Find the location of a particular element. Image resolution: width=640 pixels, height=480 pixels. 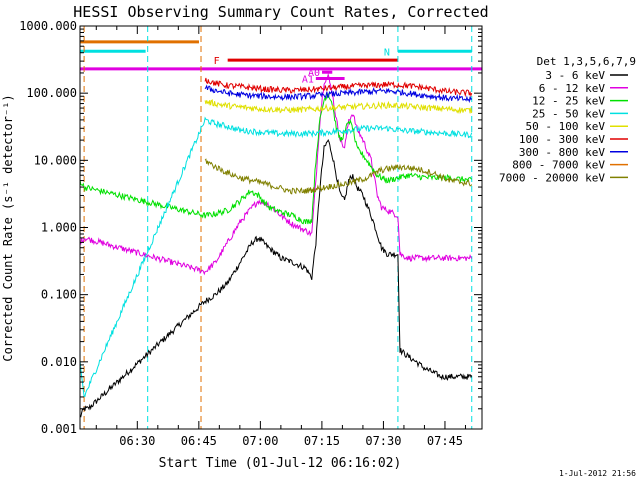

x-tick-label: 06:30 is located at coordinates (137, 441).